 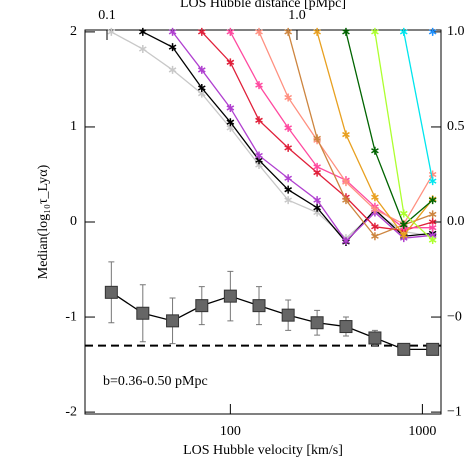 What do you see at coordinates (454, 316) in the screenshot?
I see `y2-tick-label: −0` at bounding box center [454, 316].